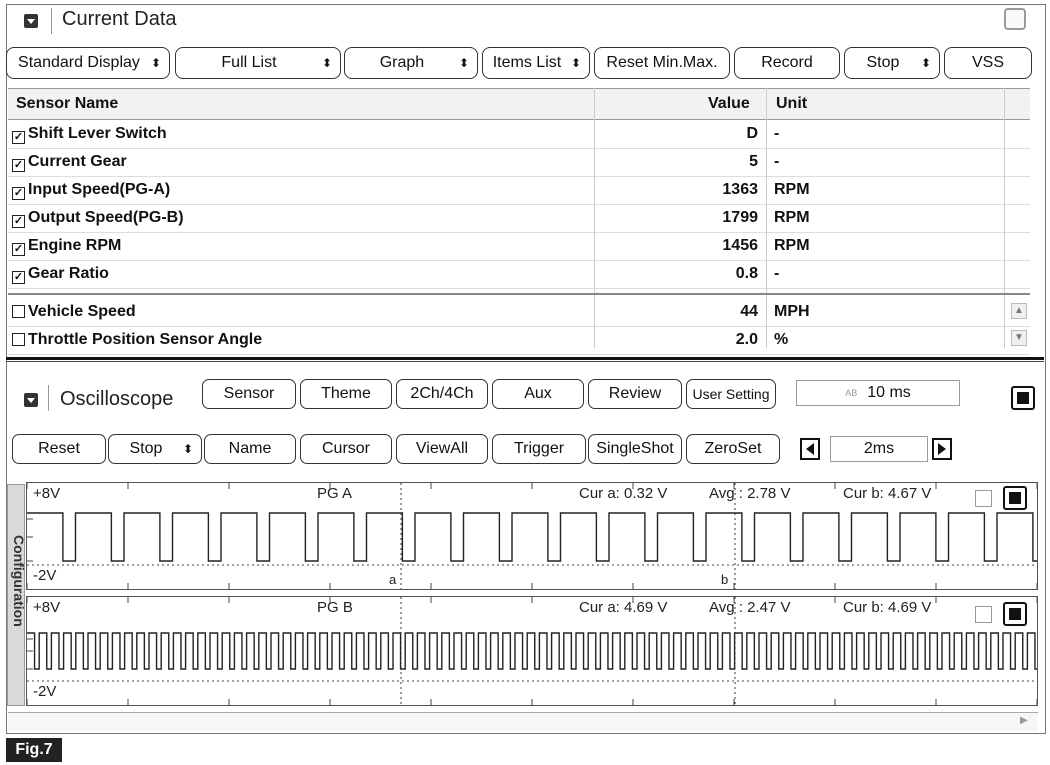  What do you see at coordinates (31, 400) in the screenshot?
I see `collapse-oscilloscope-icon` at bounding box center [31, 400].